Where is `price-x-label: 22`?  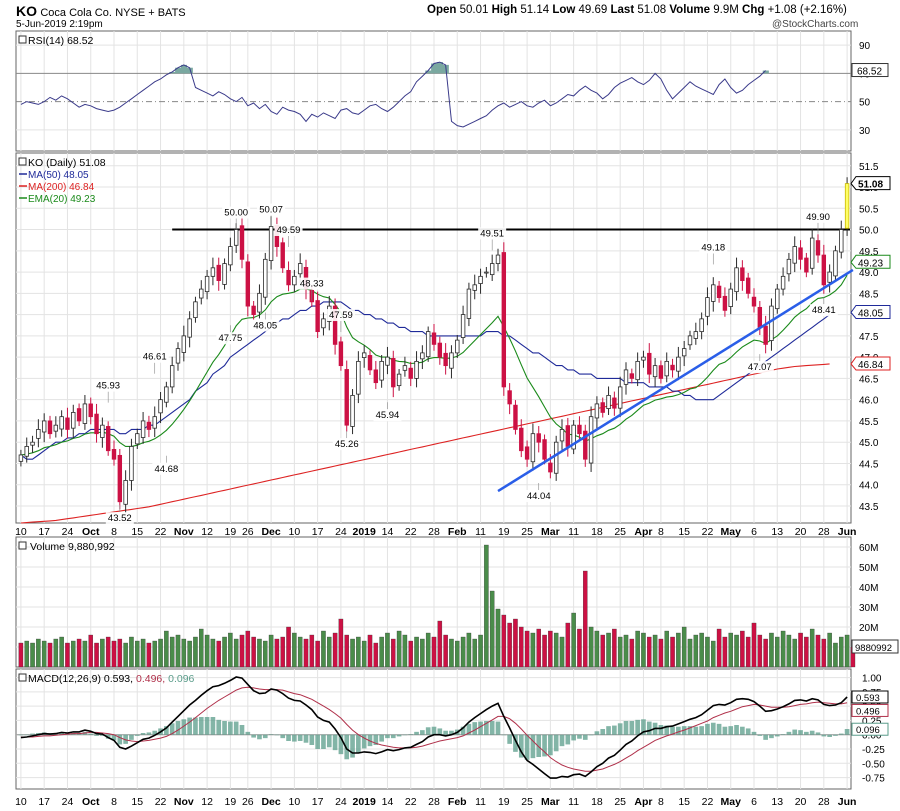 price-x-label: 22 is located at coordinates (161, 532).